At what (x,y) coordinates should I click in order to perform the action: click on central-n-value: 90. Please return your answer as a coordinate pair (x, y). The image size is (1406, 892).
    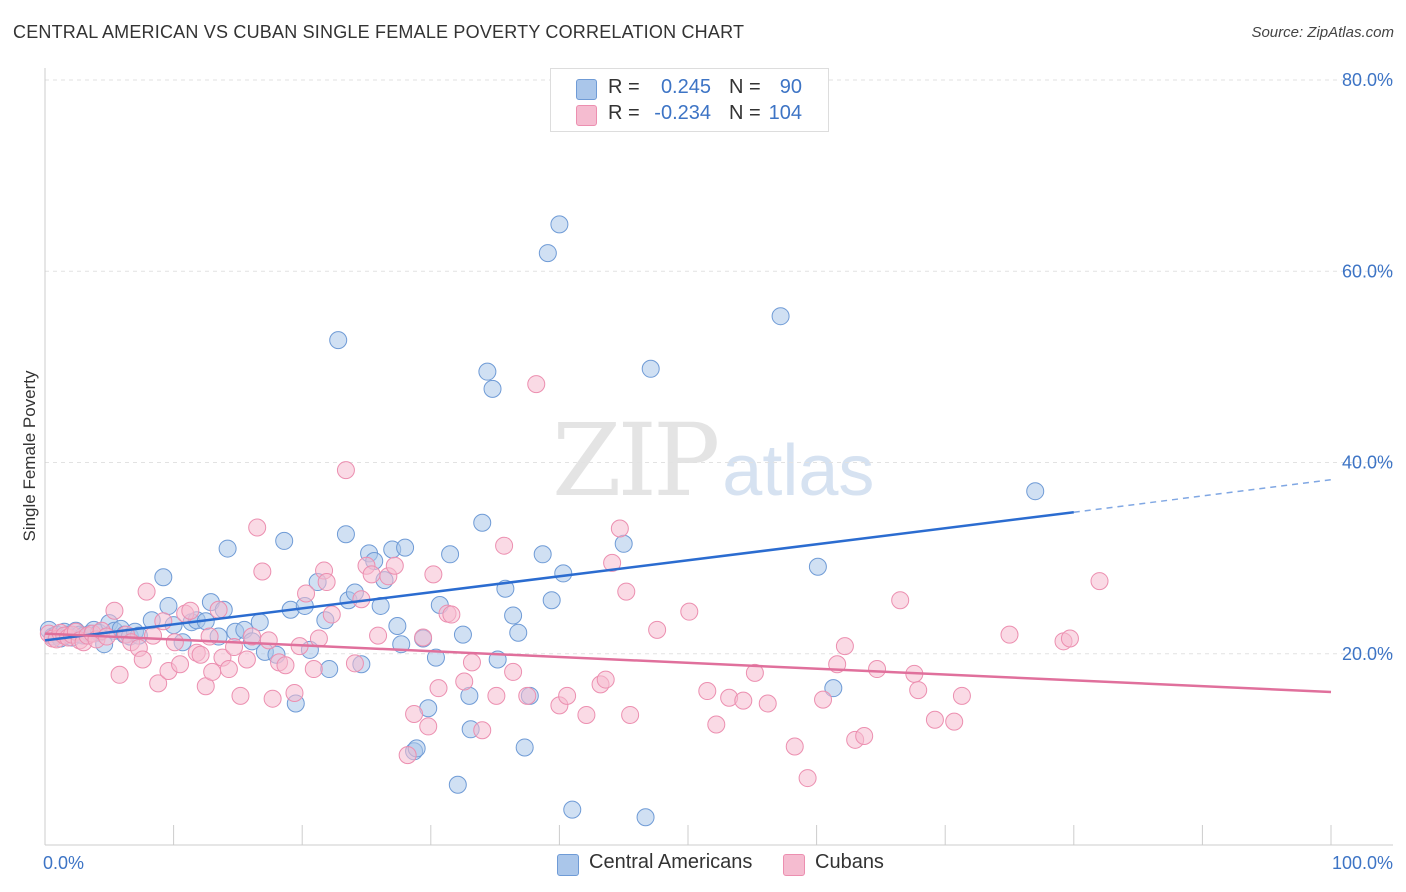
    Looking at the image, I should click on (790, 87).